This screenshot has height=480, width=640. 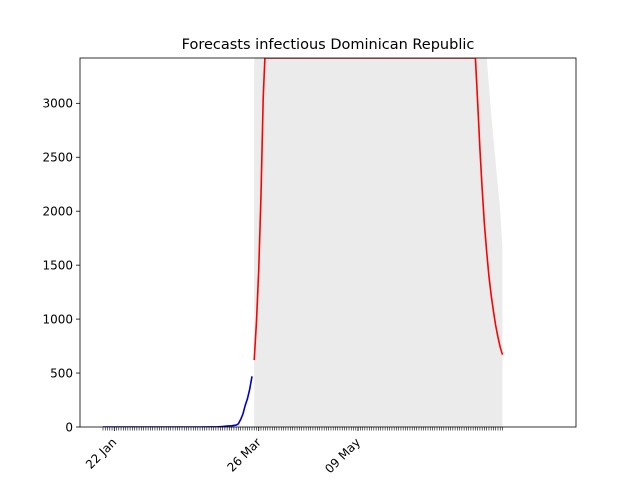 I want to click on y-tick-label: 2000, so click(x=57, y=212).